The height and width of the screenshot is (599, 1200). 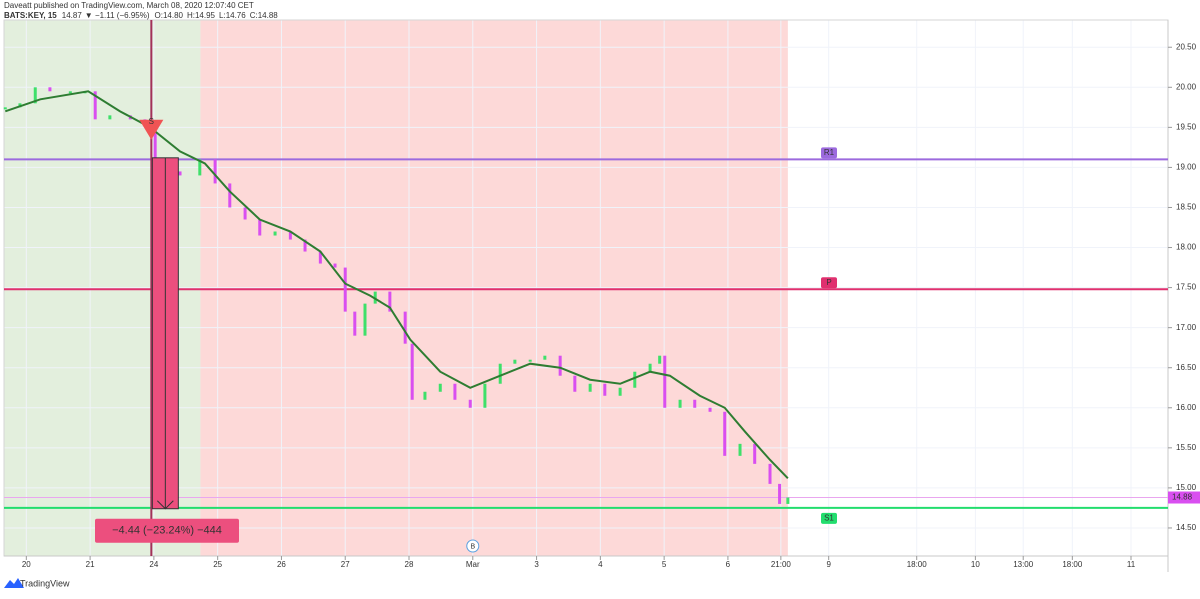 What do you see at coordinates (728, 564) in the screenshot?
I see `x-tick-label: 6` at bounding box center [728, 564].